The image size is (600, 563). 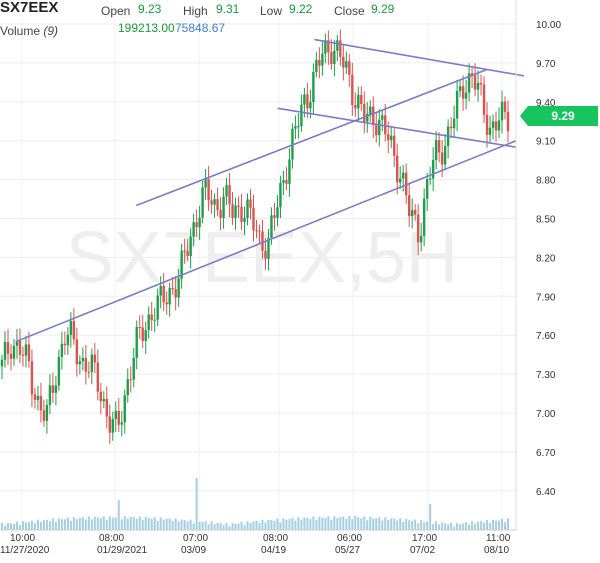 I want to click on x-tick-date: 11/27/2020, so click(x=25, y=550).